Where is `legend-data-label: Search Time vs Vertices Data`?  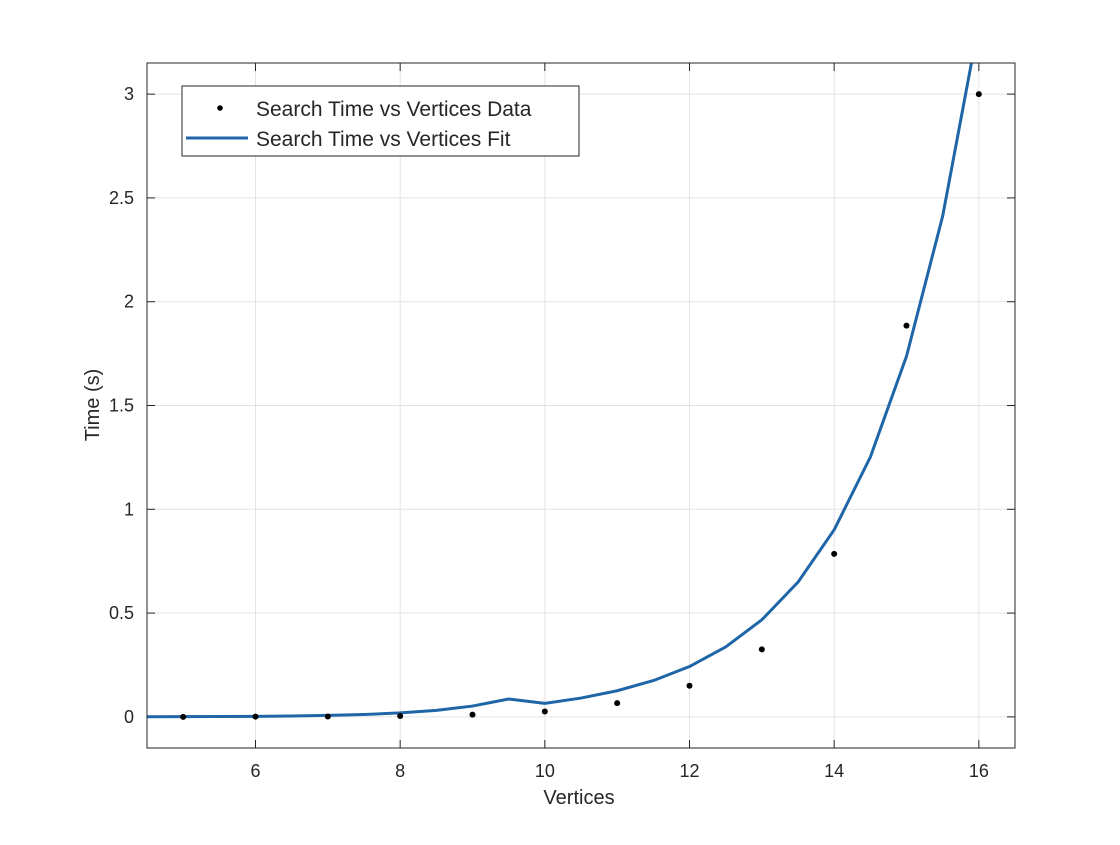 legend-data-label: Search Time vs Vertices Data is located at coordinates (394, 109).